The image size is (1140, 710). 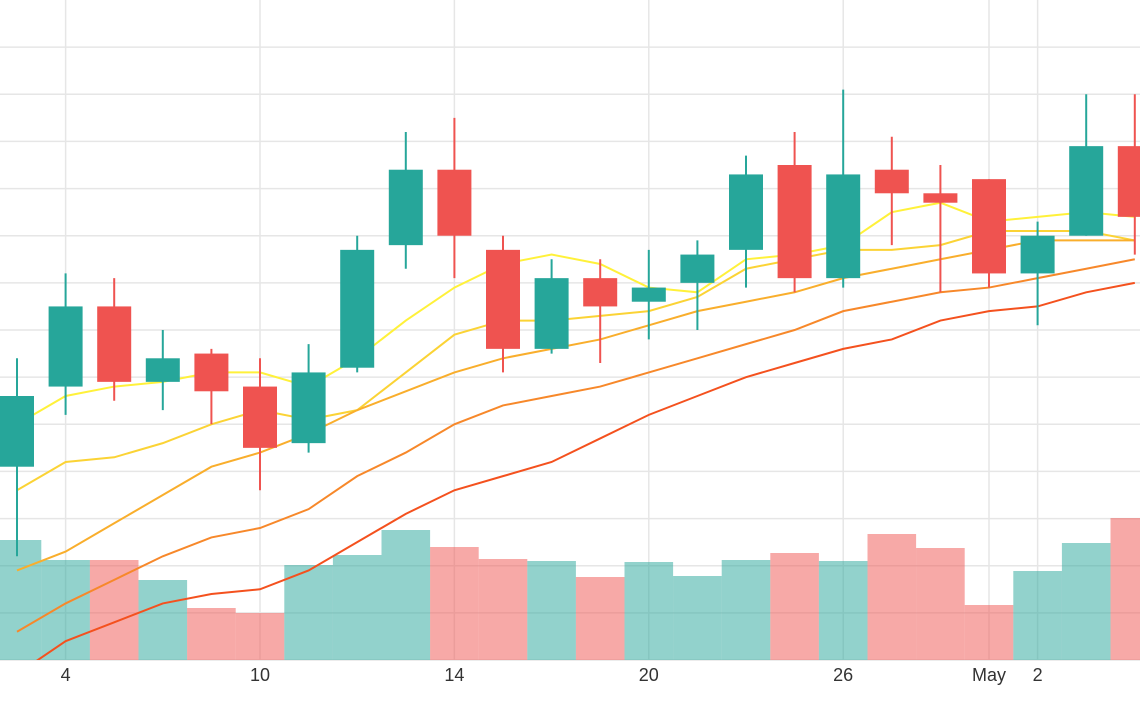 What do you see at coordinates (260, 675) in the screenshot?
I see `x-tick-label: 10` at bounding box center [260, 675].